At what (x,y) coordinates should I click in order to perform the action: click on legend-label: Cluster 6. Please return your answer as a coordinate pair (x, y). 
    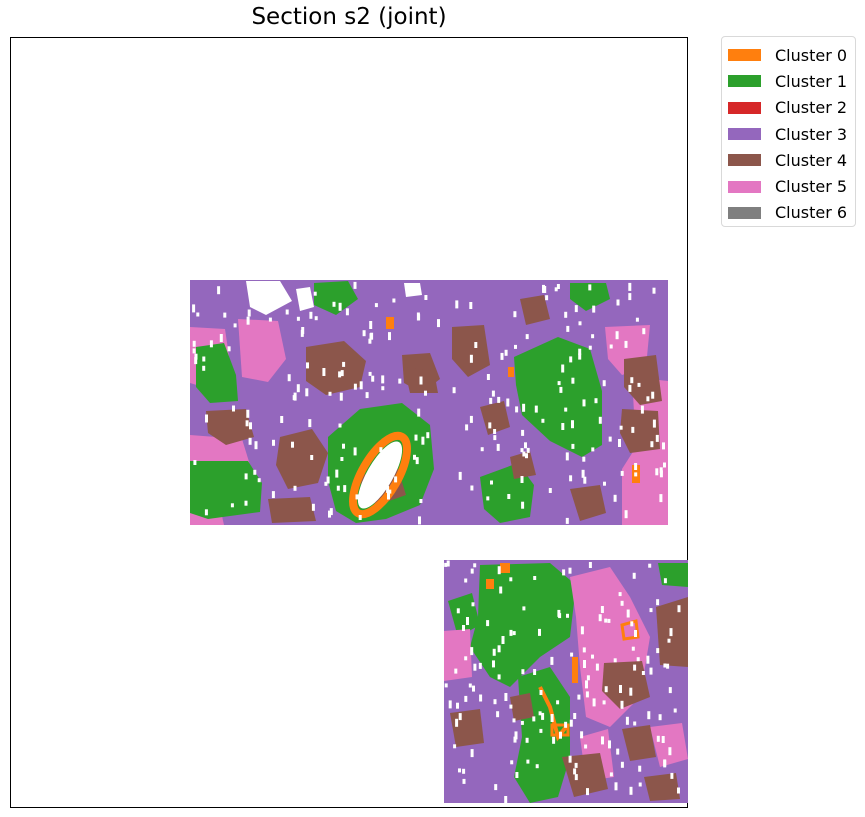
    Looking at the image, I should click on (811, 213).